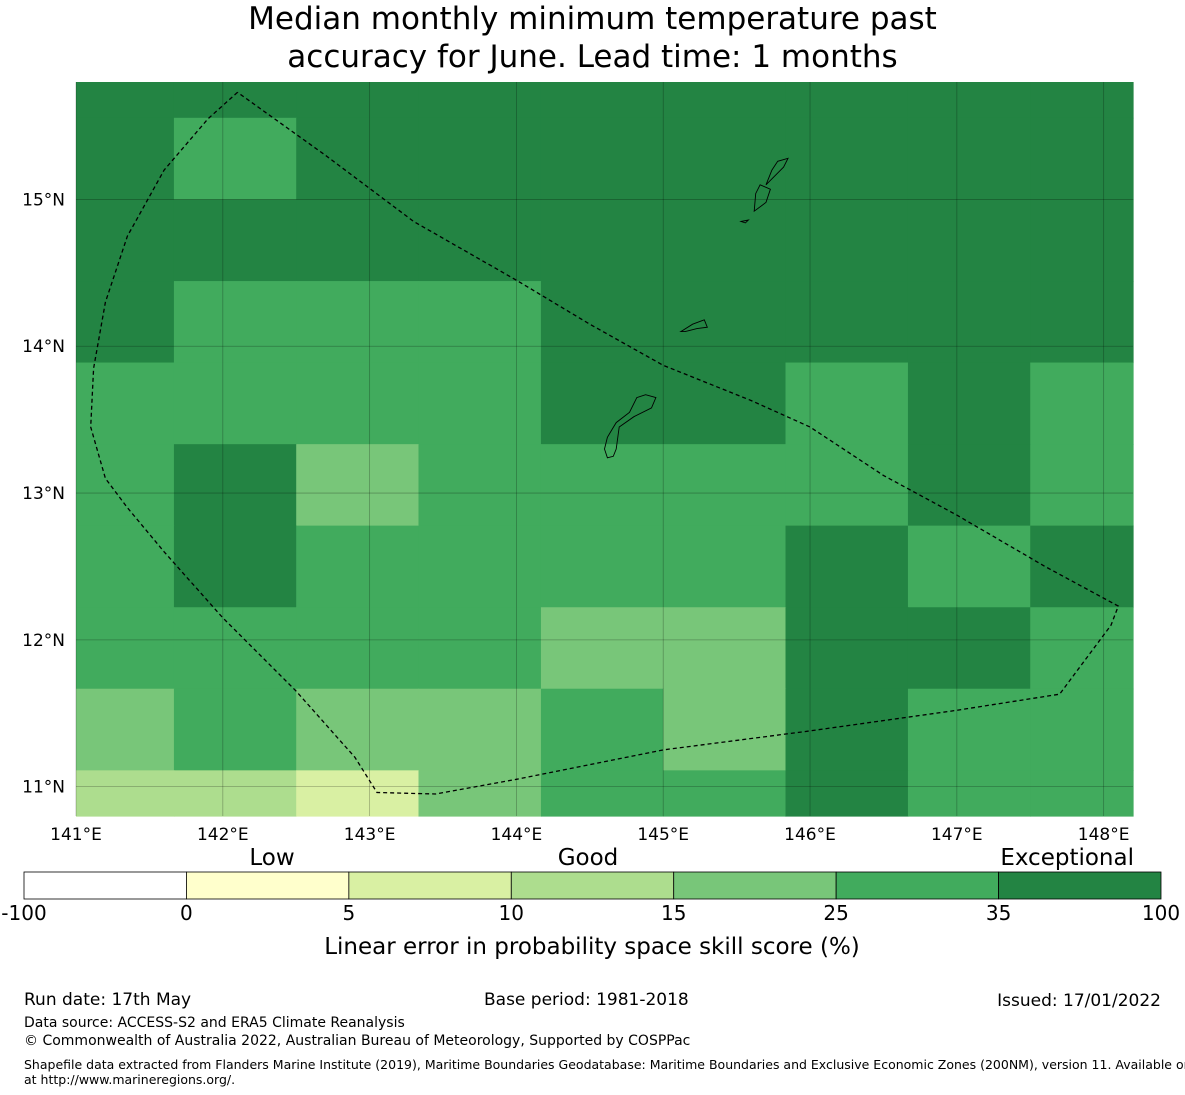  Describe the element at coordinates (586, 1000) in the screenshot. I see `base-period: Base period: 1981-2018` at that location.